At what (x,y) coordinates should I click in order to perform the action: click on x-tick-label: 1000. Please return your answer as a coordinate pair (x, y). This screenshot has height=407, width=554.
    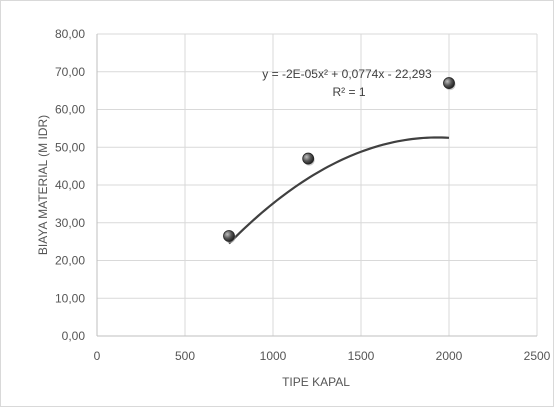
    Looking at the image, I should click on (273, 356).